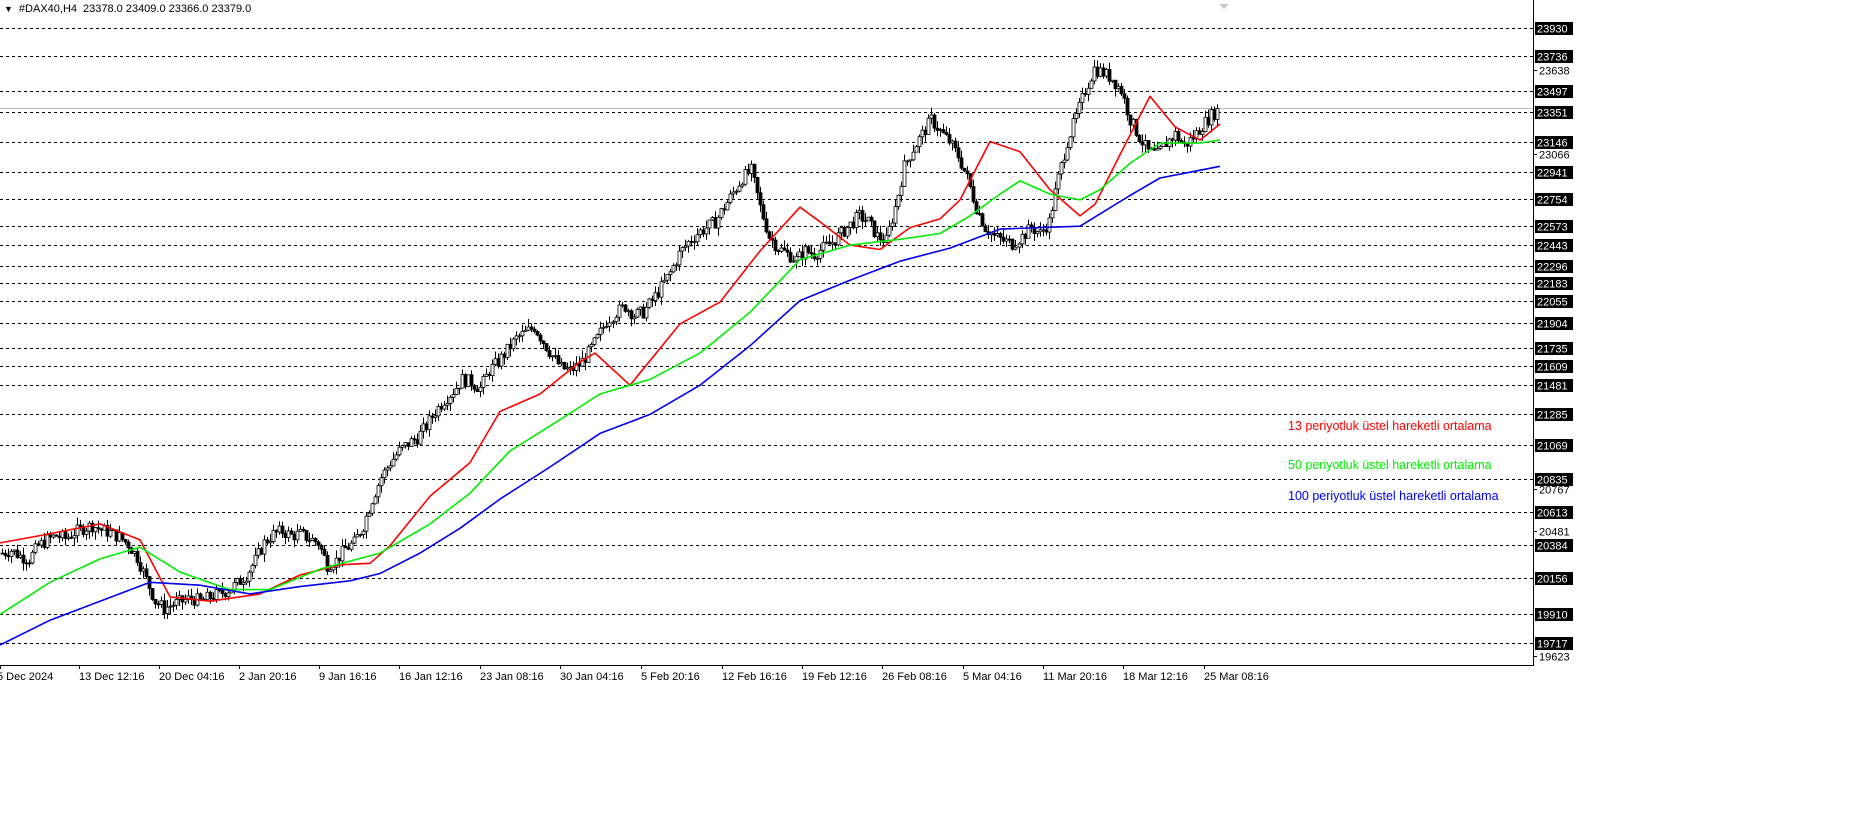 The height and width of the screenshot is (817, 1870). Describe the element at coordinates (1552, 247) in the screenshot. I see `price-level-label: 22443` at that location.